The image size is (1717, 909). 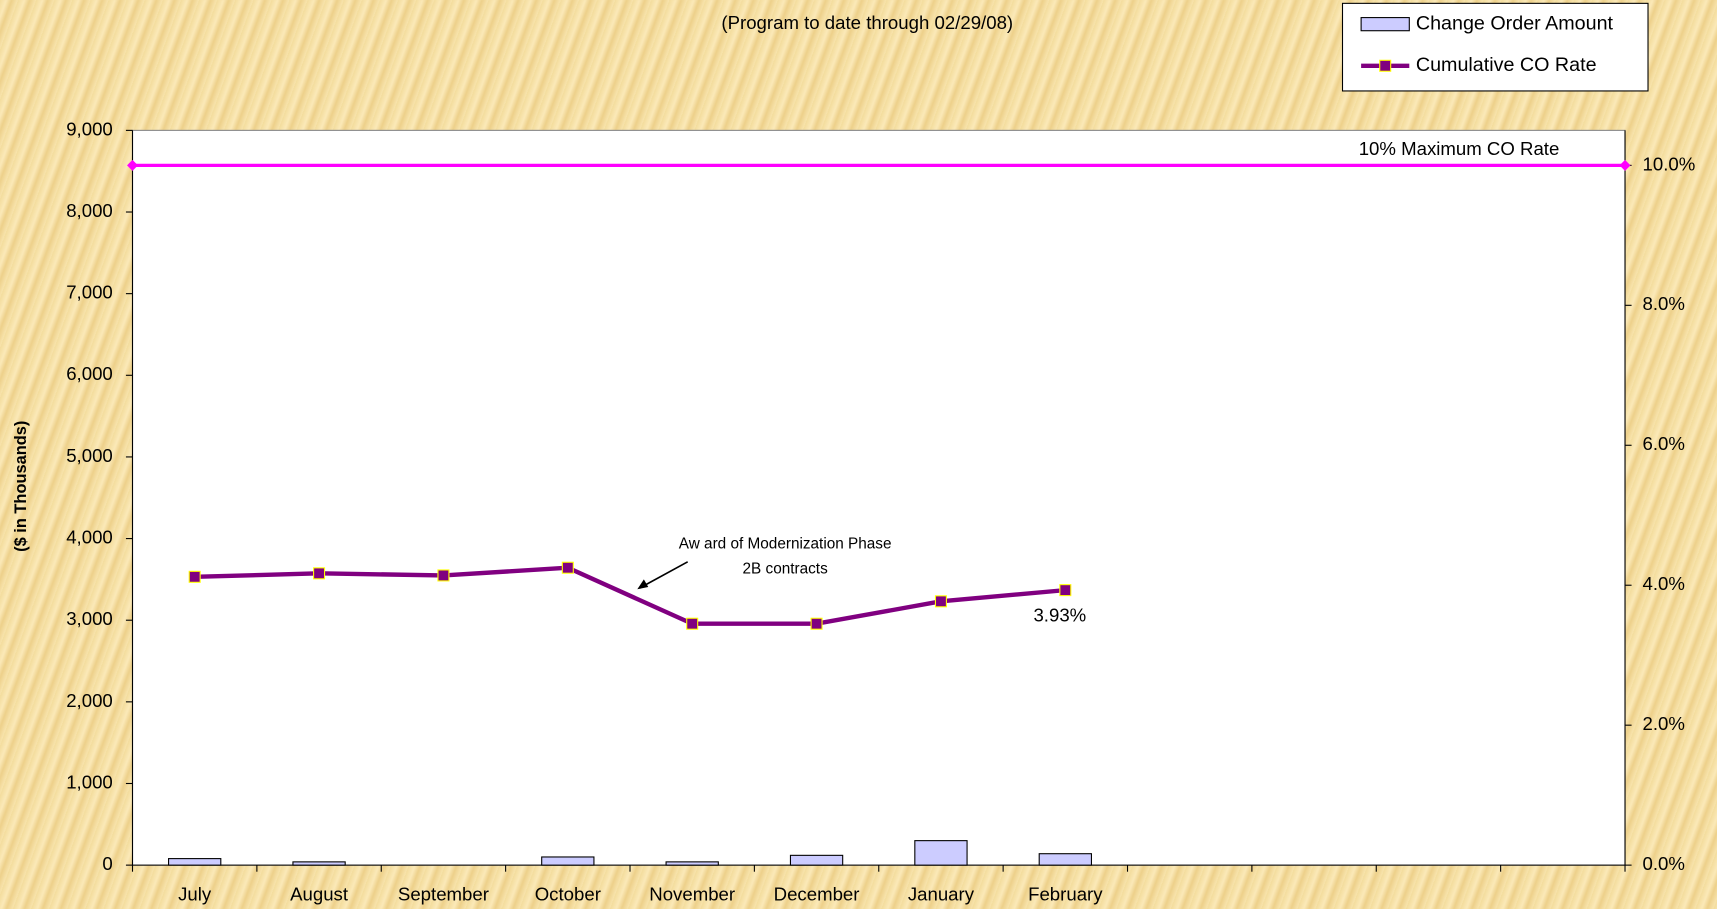 I want to click on annotation: 2B contracts, so click(x=786, y=569).